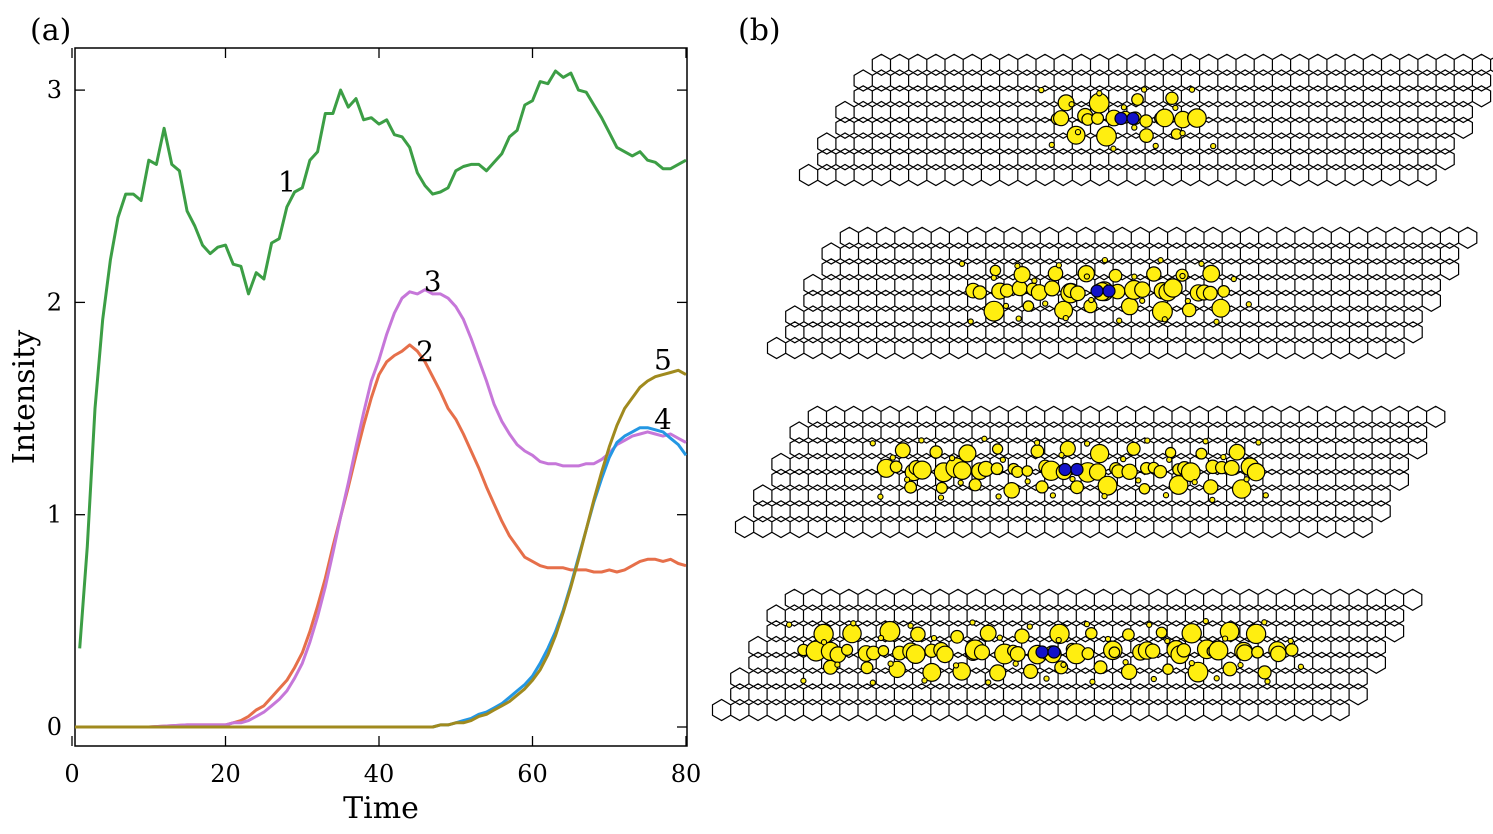 This screenshot has height=834, width=1493. What do you see at coordinates (663, 360) in the screenshot?
I see `series-label-5: 5` at bounding box center [663, 360].